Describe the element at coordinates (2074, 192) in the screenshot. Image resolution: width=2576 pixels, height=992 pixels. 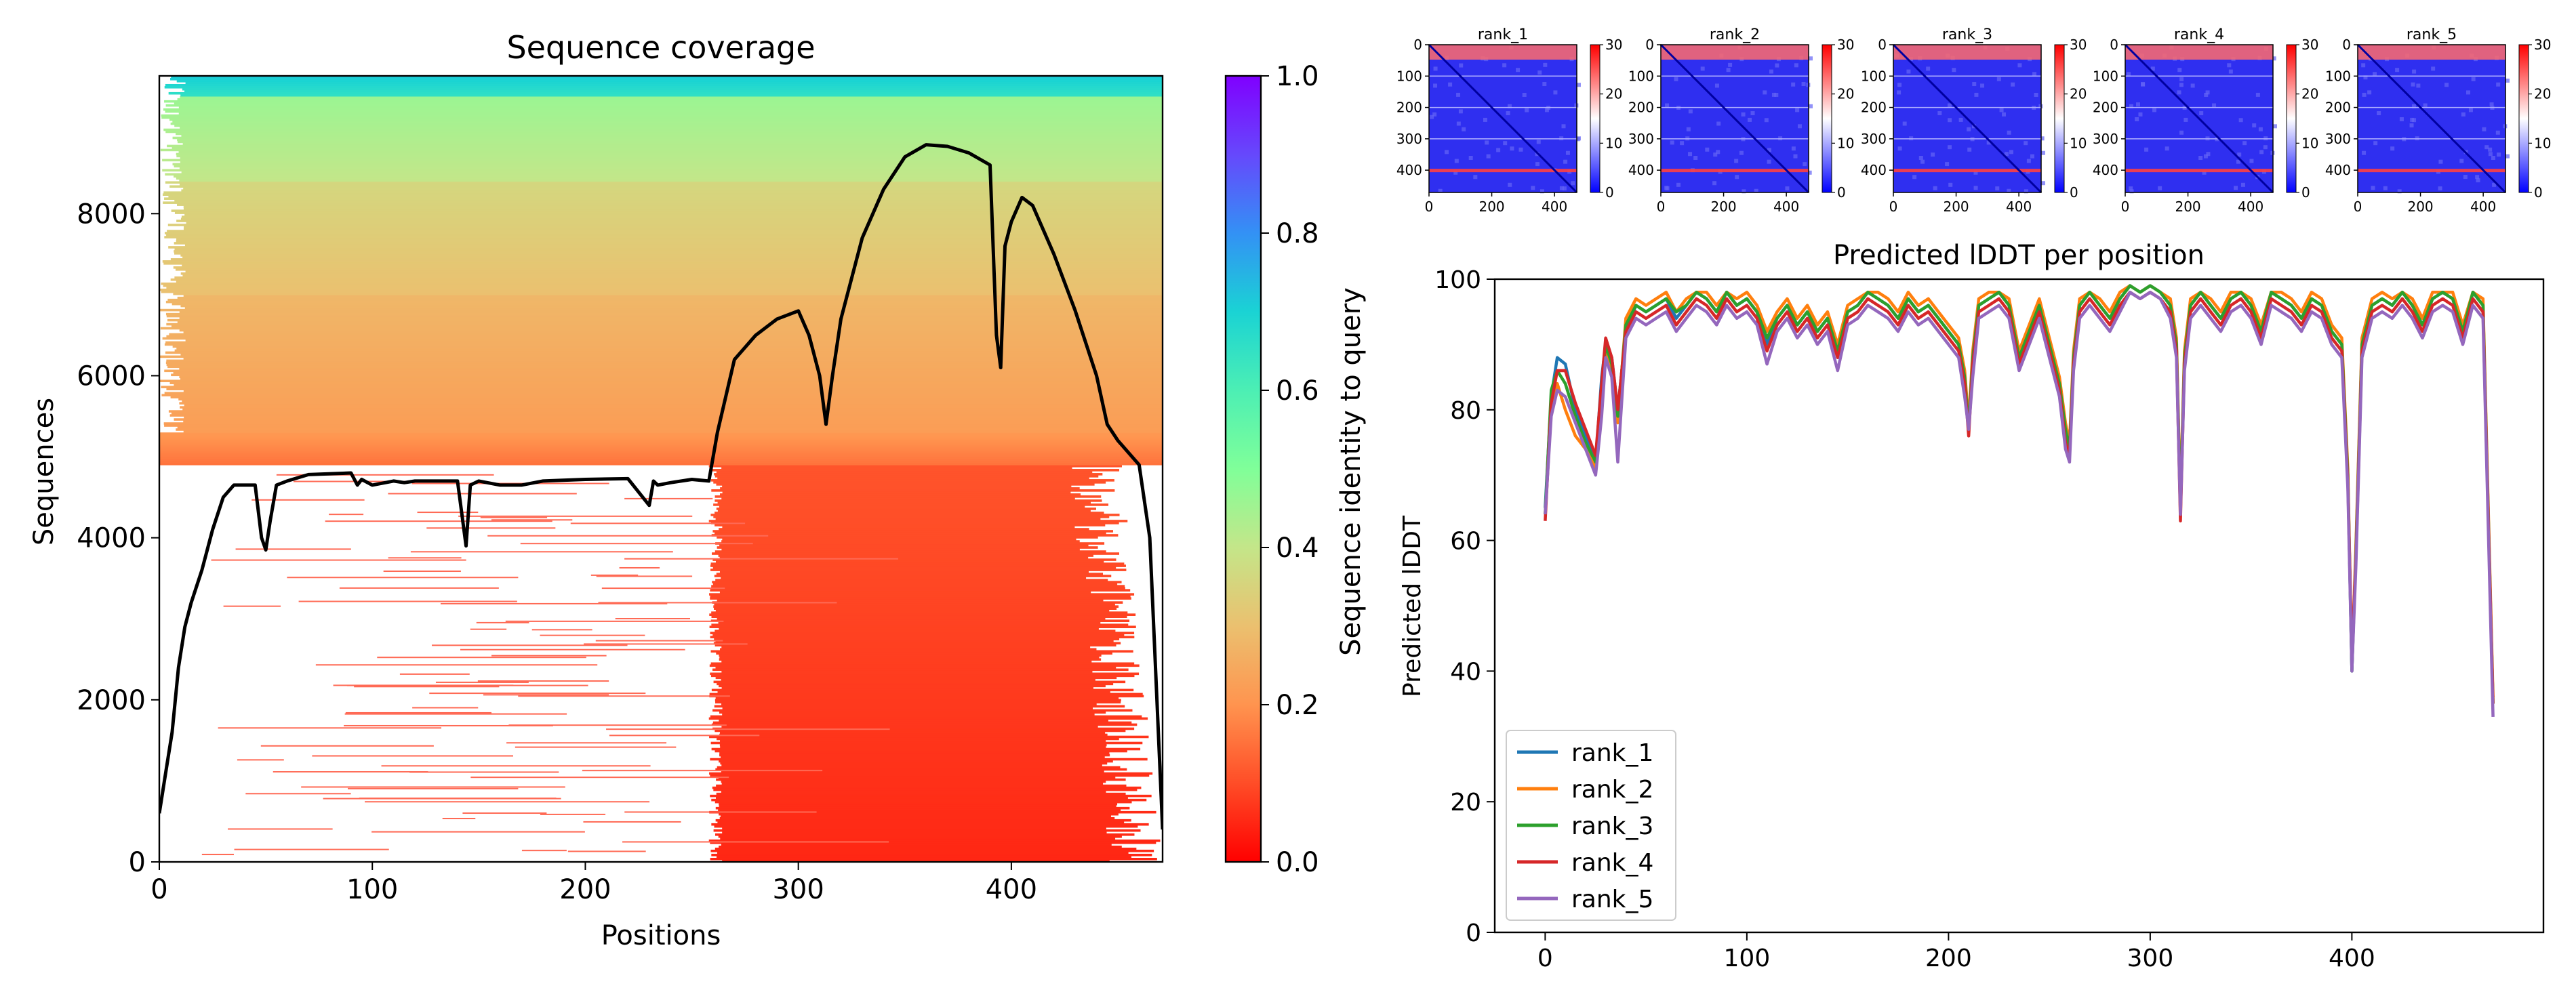
I see `pae-colorbar-tick-label: 0` at that location.